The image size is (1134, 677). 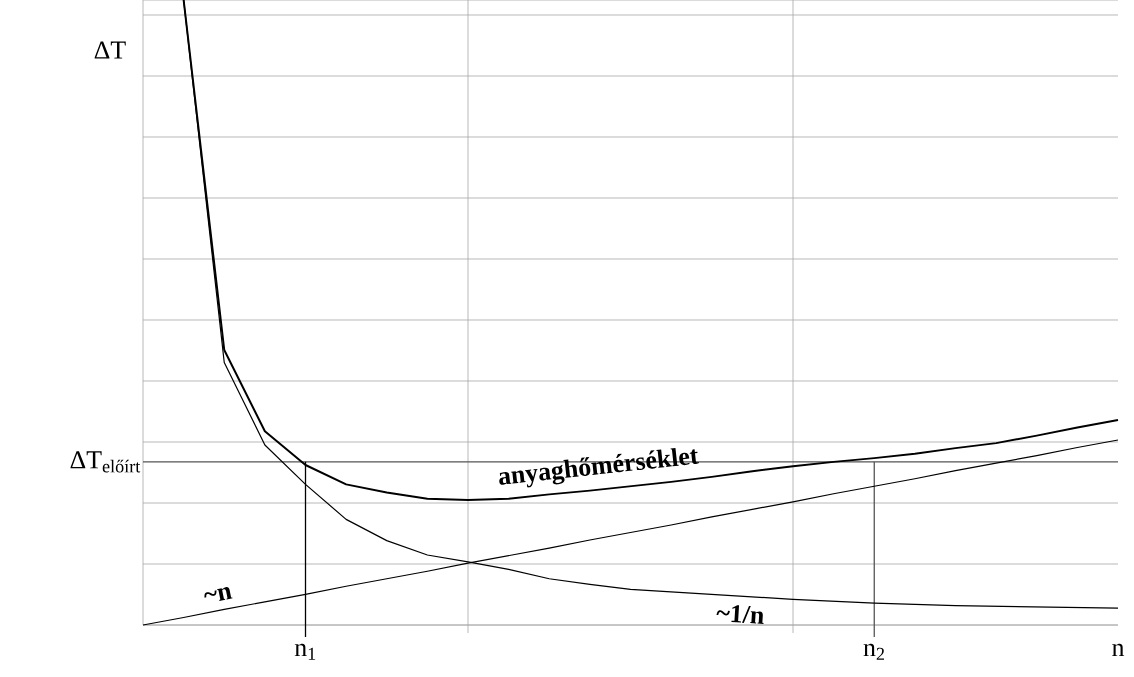 What do you see at coordinates (740, 614) in the screenshot?
I see `series-label: ~1/n` at bounding box center [740, 614].